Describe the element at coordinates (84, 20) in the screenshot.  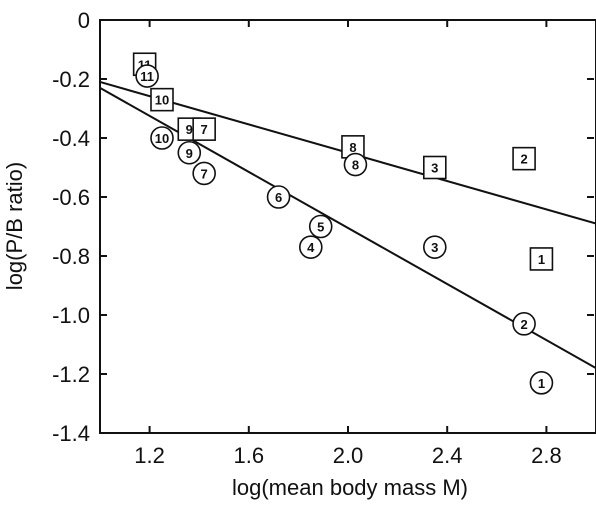
I see `y-tick-label: 0` at that location.